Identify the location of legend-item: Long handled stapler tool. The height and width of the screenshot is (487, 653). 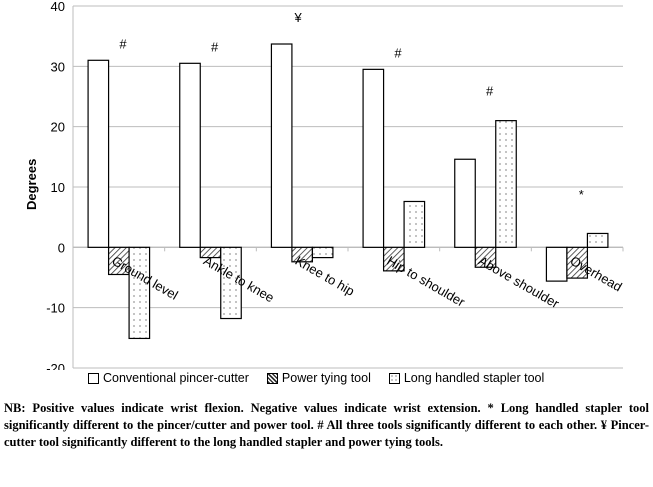
(466, 378).